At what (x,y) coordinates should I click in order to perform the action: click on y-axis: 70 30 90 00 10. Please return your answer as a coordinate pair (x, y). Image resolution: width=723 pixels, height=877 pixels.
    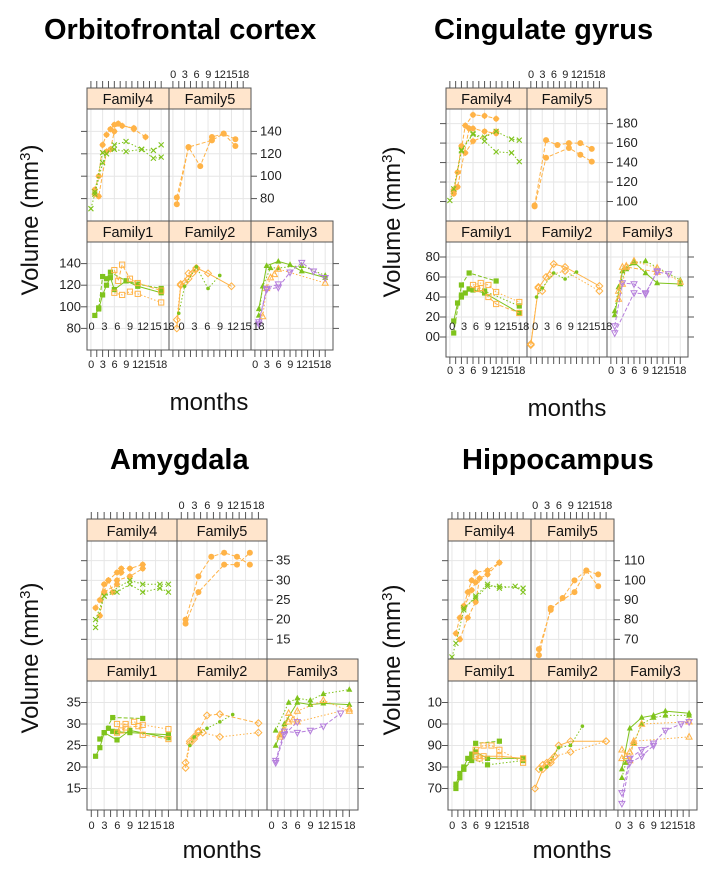
    Looking at the image, I should click on (565, 745).